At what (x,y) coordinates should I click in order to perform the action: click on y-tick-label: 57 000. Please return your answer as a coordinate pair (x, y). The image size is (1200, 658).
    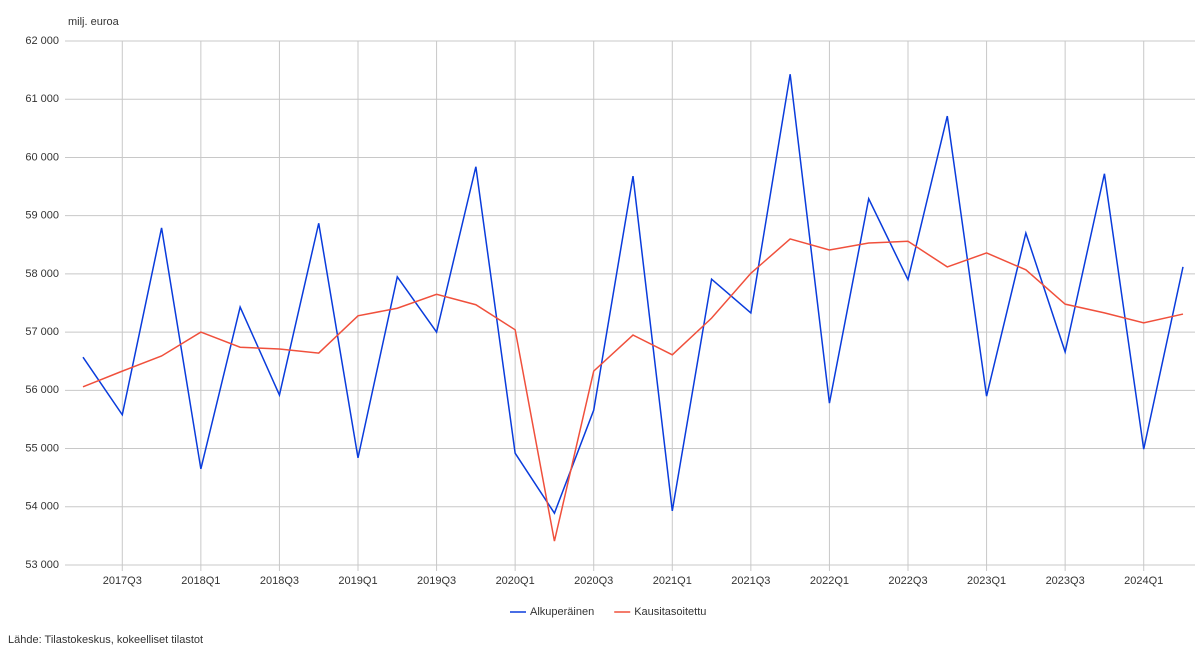
    Looking at the image, I should click on (42, 332).